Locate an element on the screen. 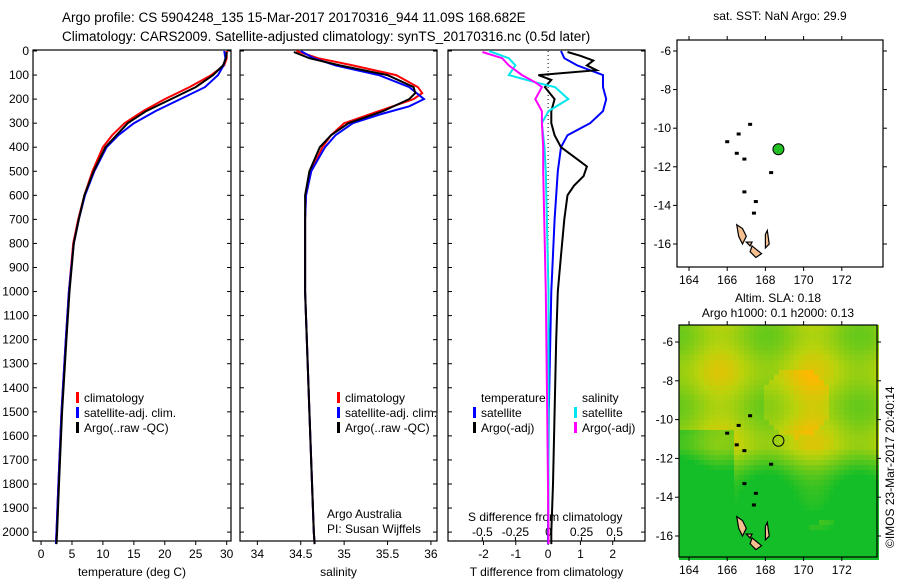 This screenshot has height=585, width=900. island is located at coordinates (744, 159).